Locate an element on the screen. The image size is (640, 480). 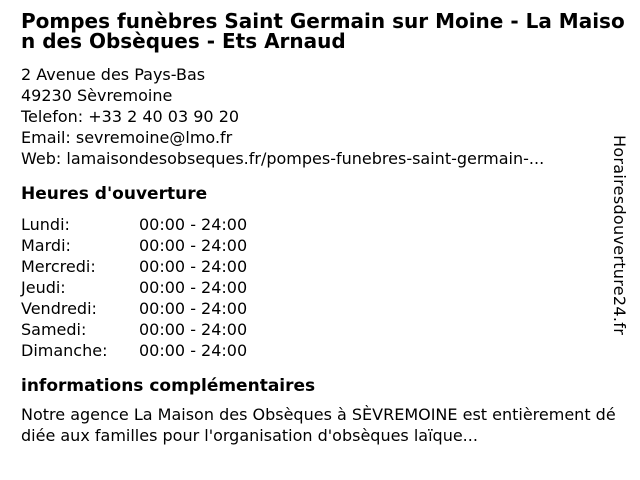
phone-label: Telefon: is located at coordinates (52, 116).